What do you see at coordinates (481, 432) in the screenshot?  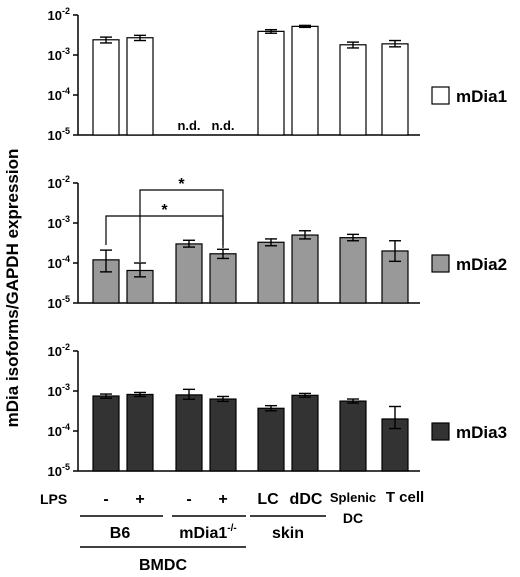 I see `legend-label: mDia3` at bounding box center [481, 432].